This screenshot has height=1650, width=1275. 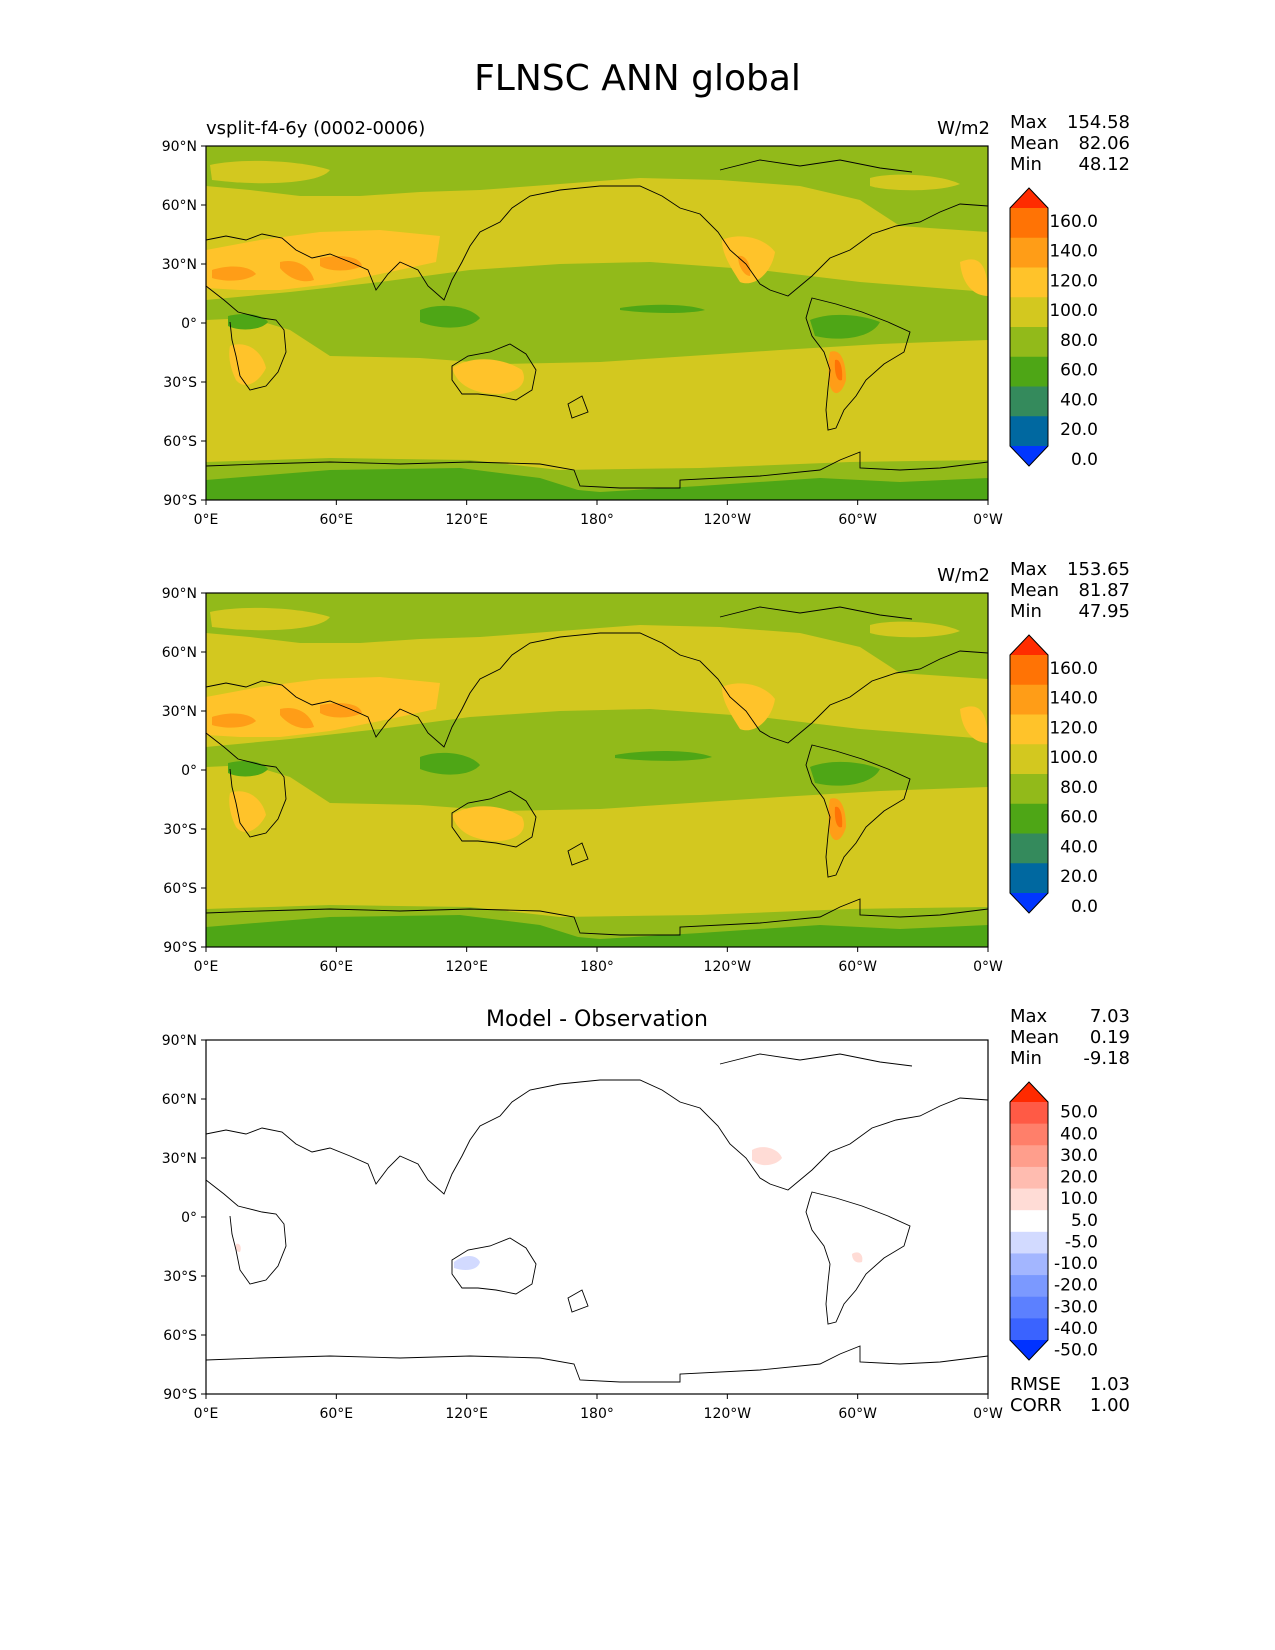 What do you see at coordinates (1073, 222) in the screenshot?
I see `colorbar-1-label: 160.0` at bounding box center [1073, 222].